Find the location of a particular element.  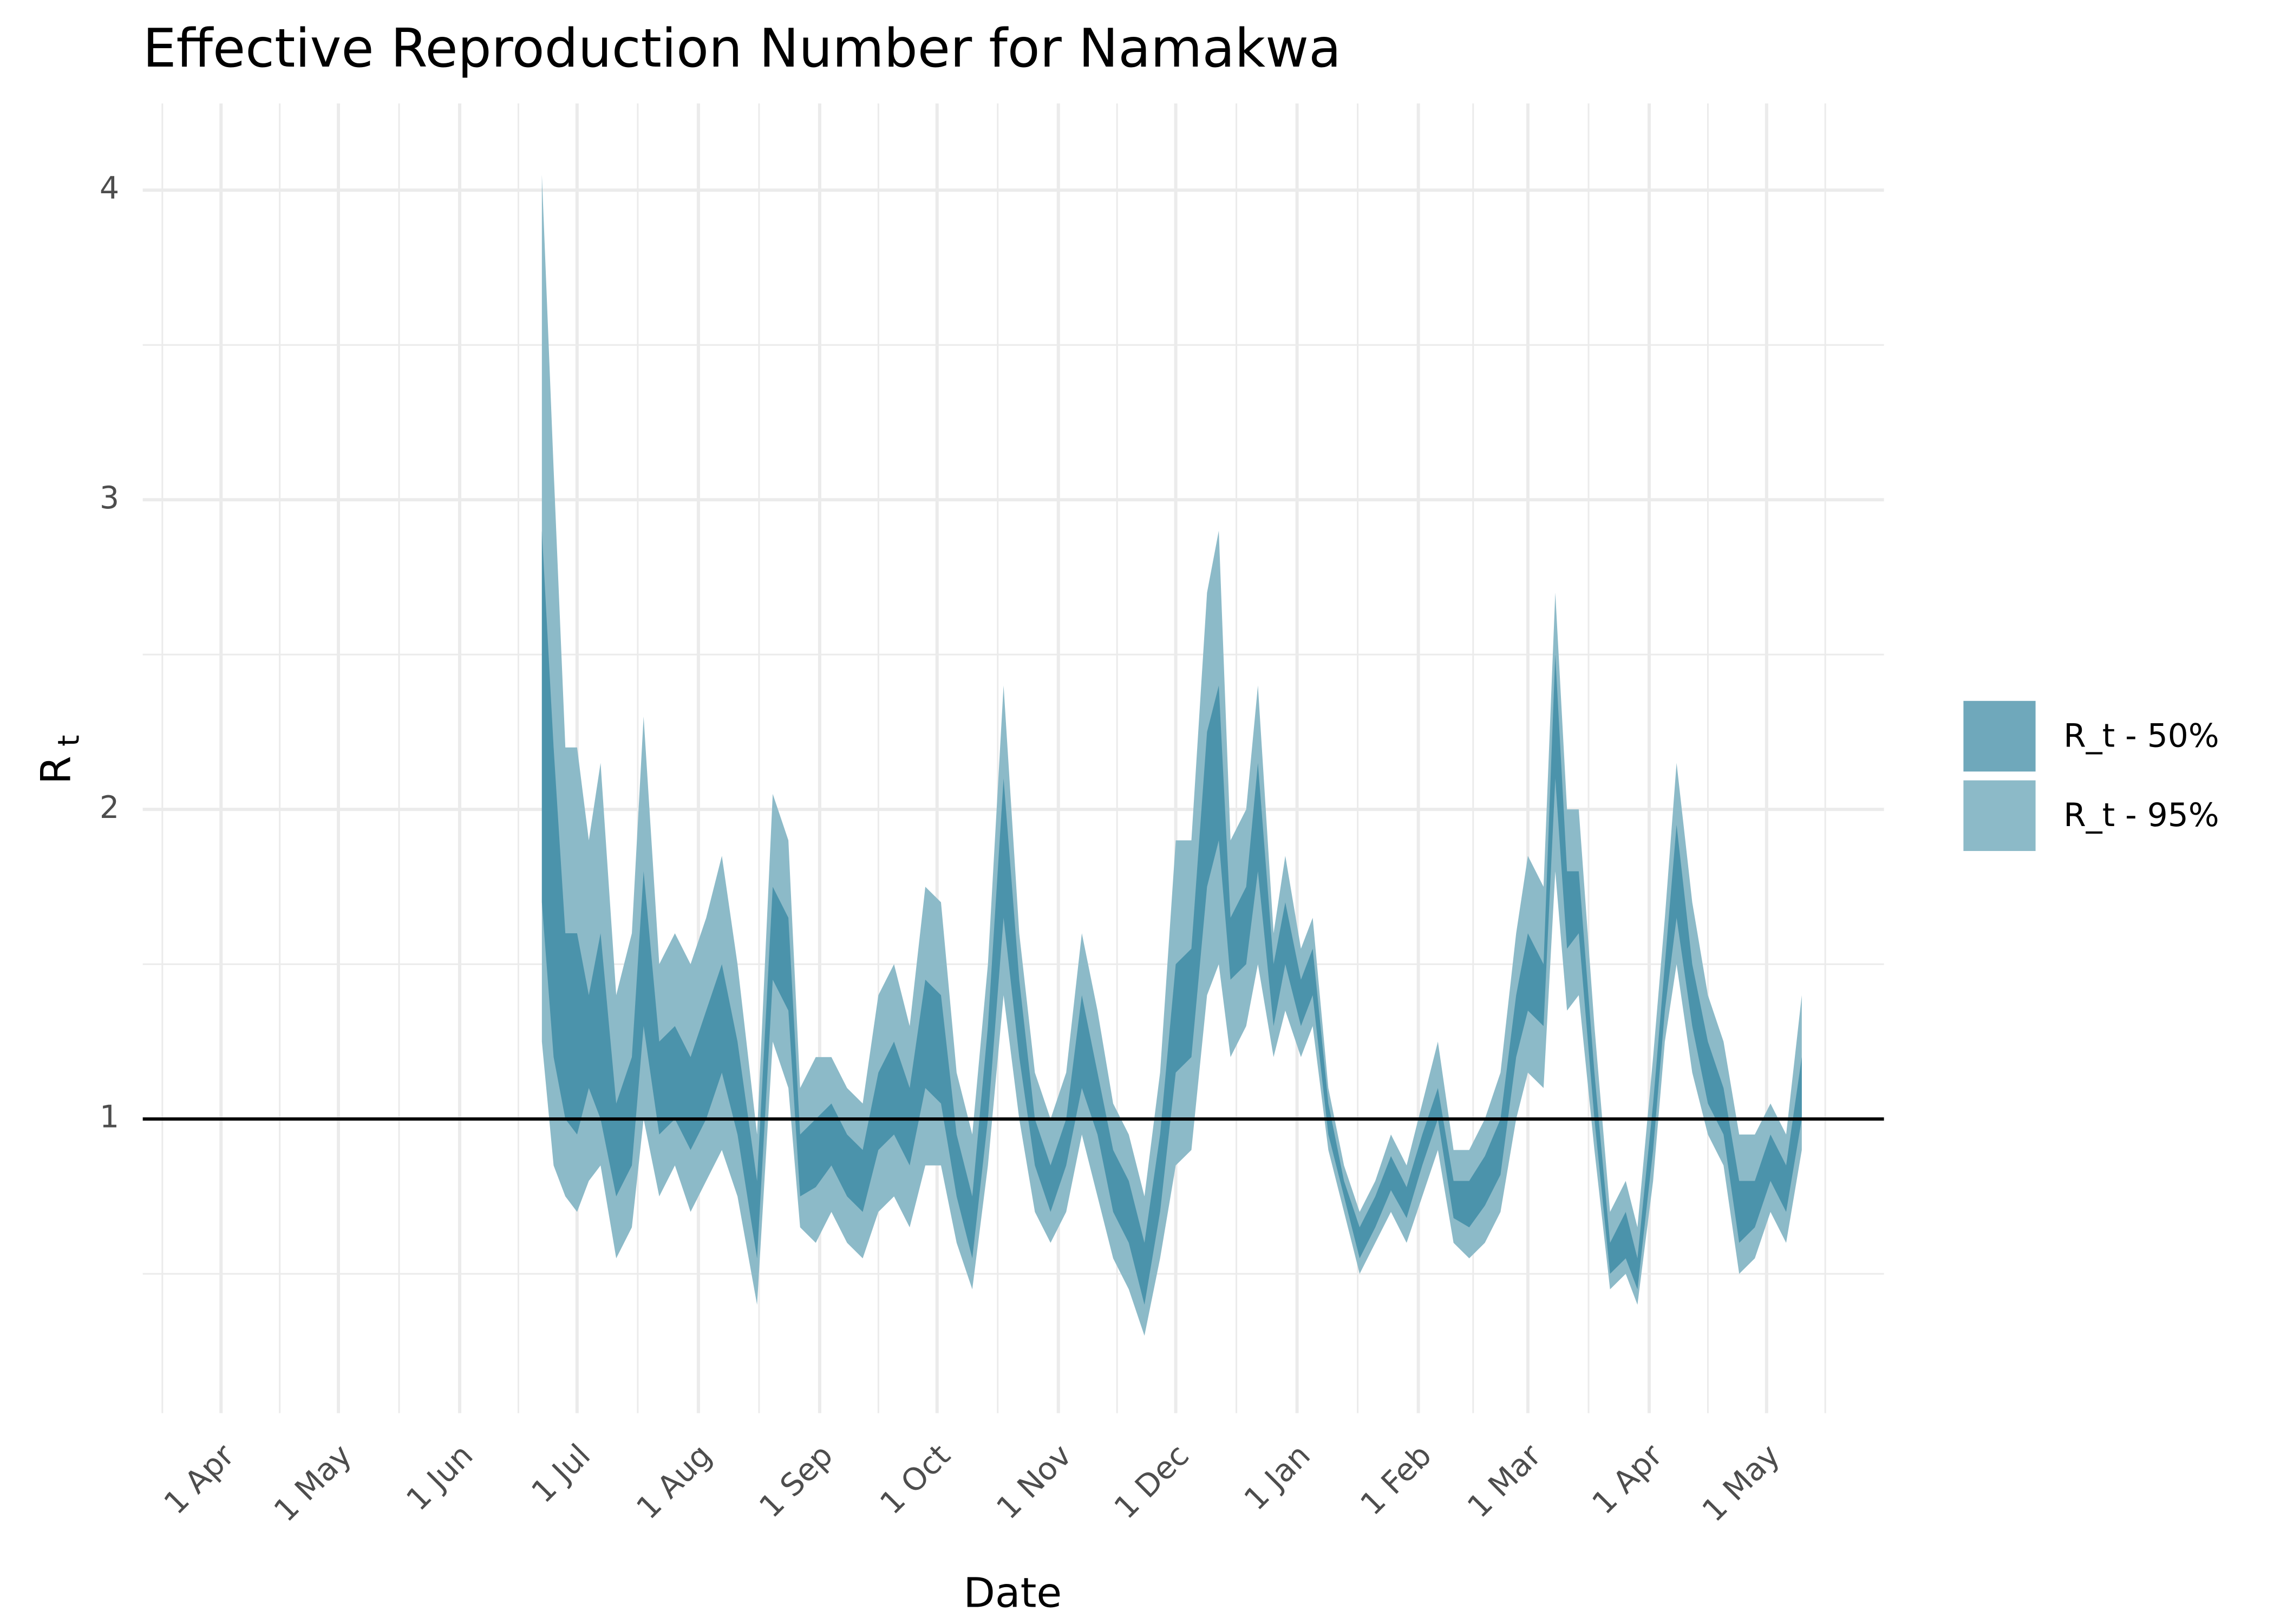

y-axis-title-main: R is located at coordinates (56, 770).